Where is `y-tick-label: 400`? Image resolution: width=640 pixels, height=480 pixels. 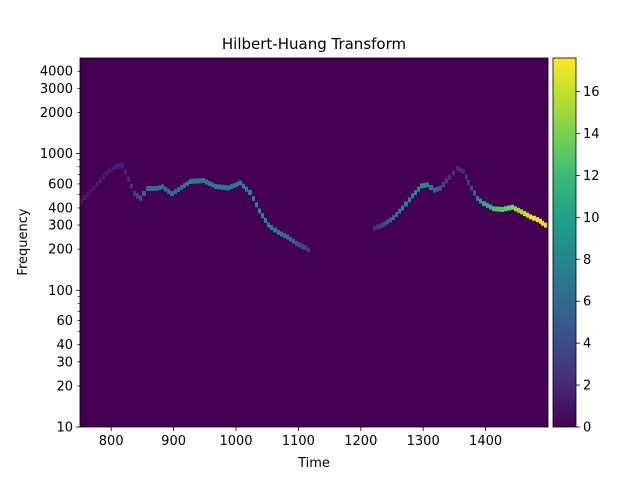 y-tick-label: 400 is located at coordinates (60, 208).